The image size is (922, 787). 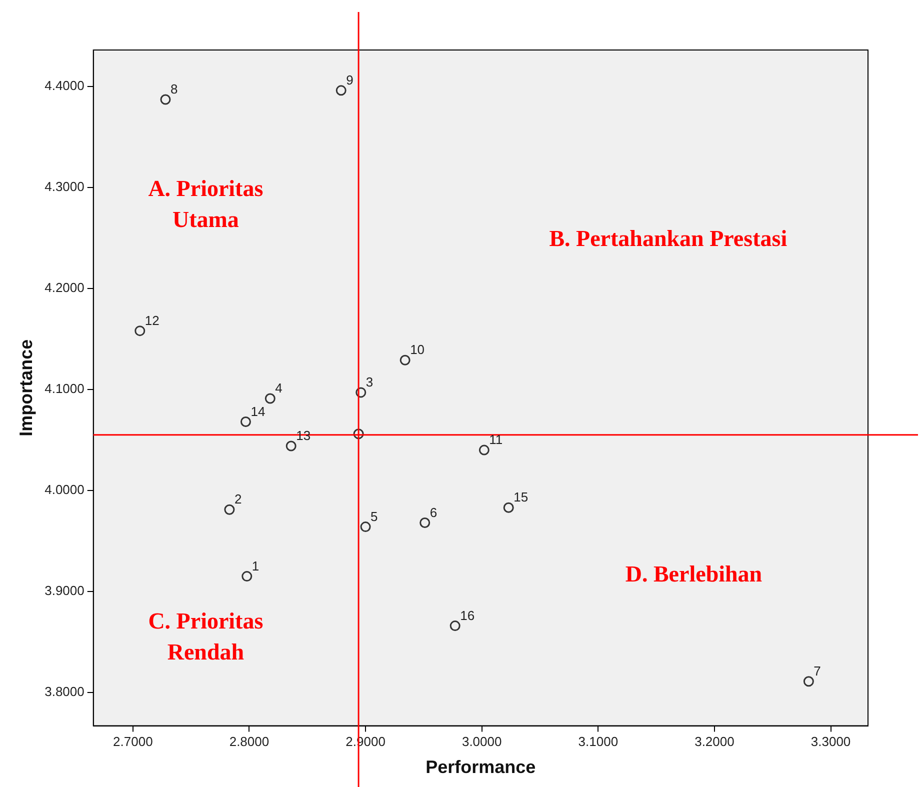 What do you see at coordinates (668, 238) in the screenshot?
I see `annotation: B. Pertahankan Prestasi` at bounding box center [668, 238].